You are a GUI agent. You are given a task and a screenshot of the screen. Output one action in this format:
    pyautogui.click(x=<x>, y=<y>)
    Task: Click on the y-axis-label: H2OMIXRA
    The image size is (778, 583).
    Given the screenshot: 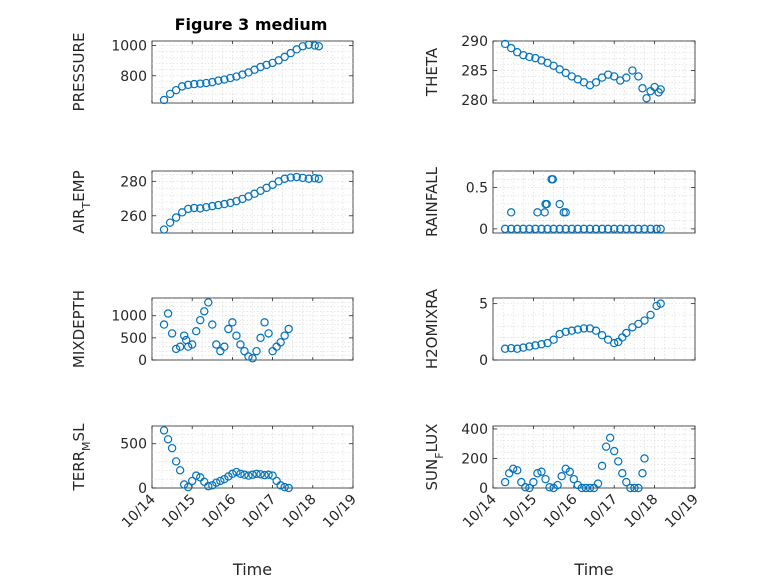 What is the action you would take?
    pyautogui.click(x=432, y=328)
    